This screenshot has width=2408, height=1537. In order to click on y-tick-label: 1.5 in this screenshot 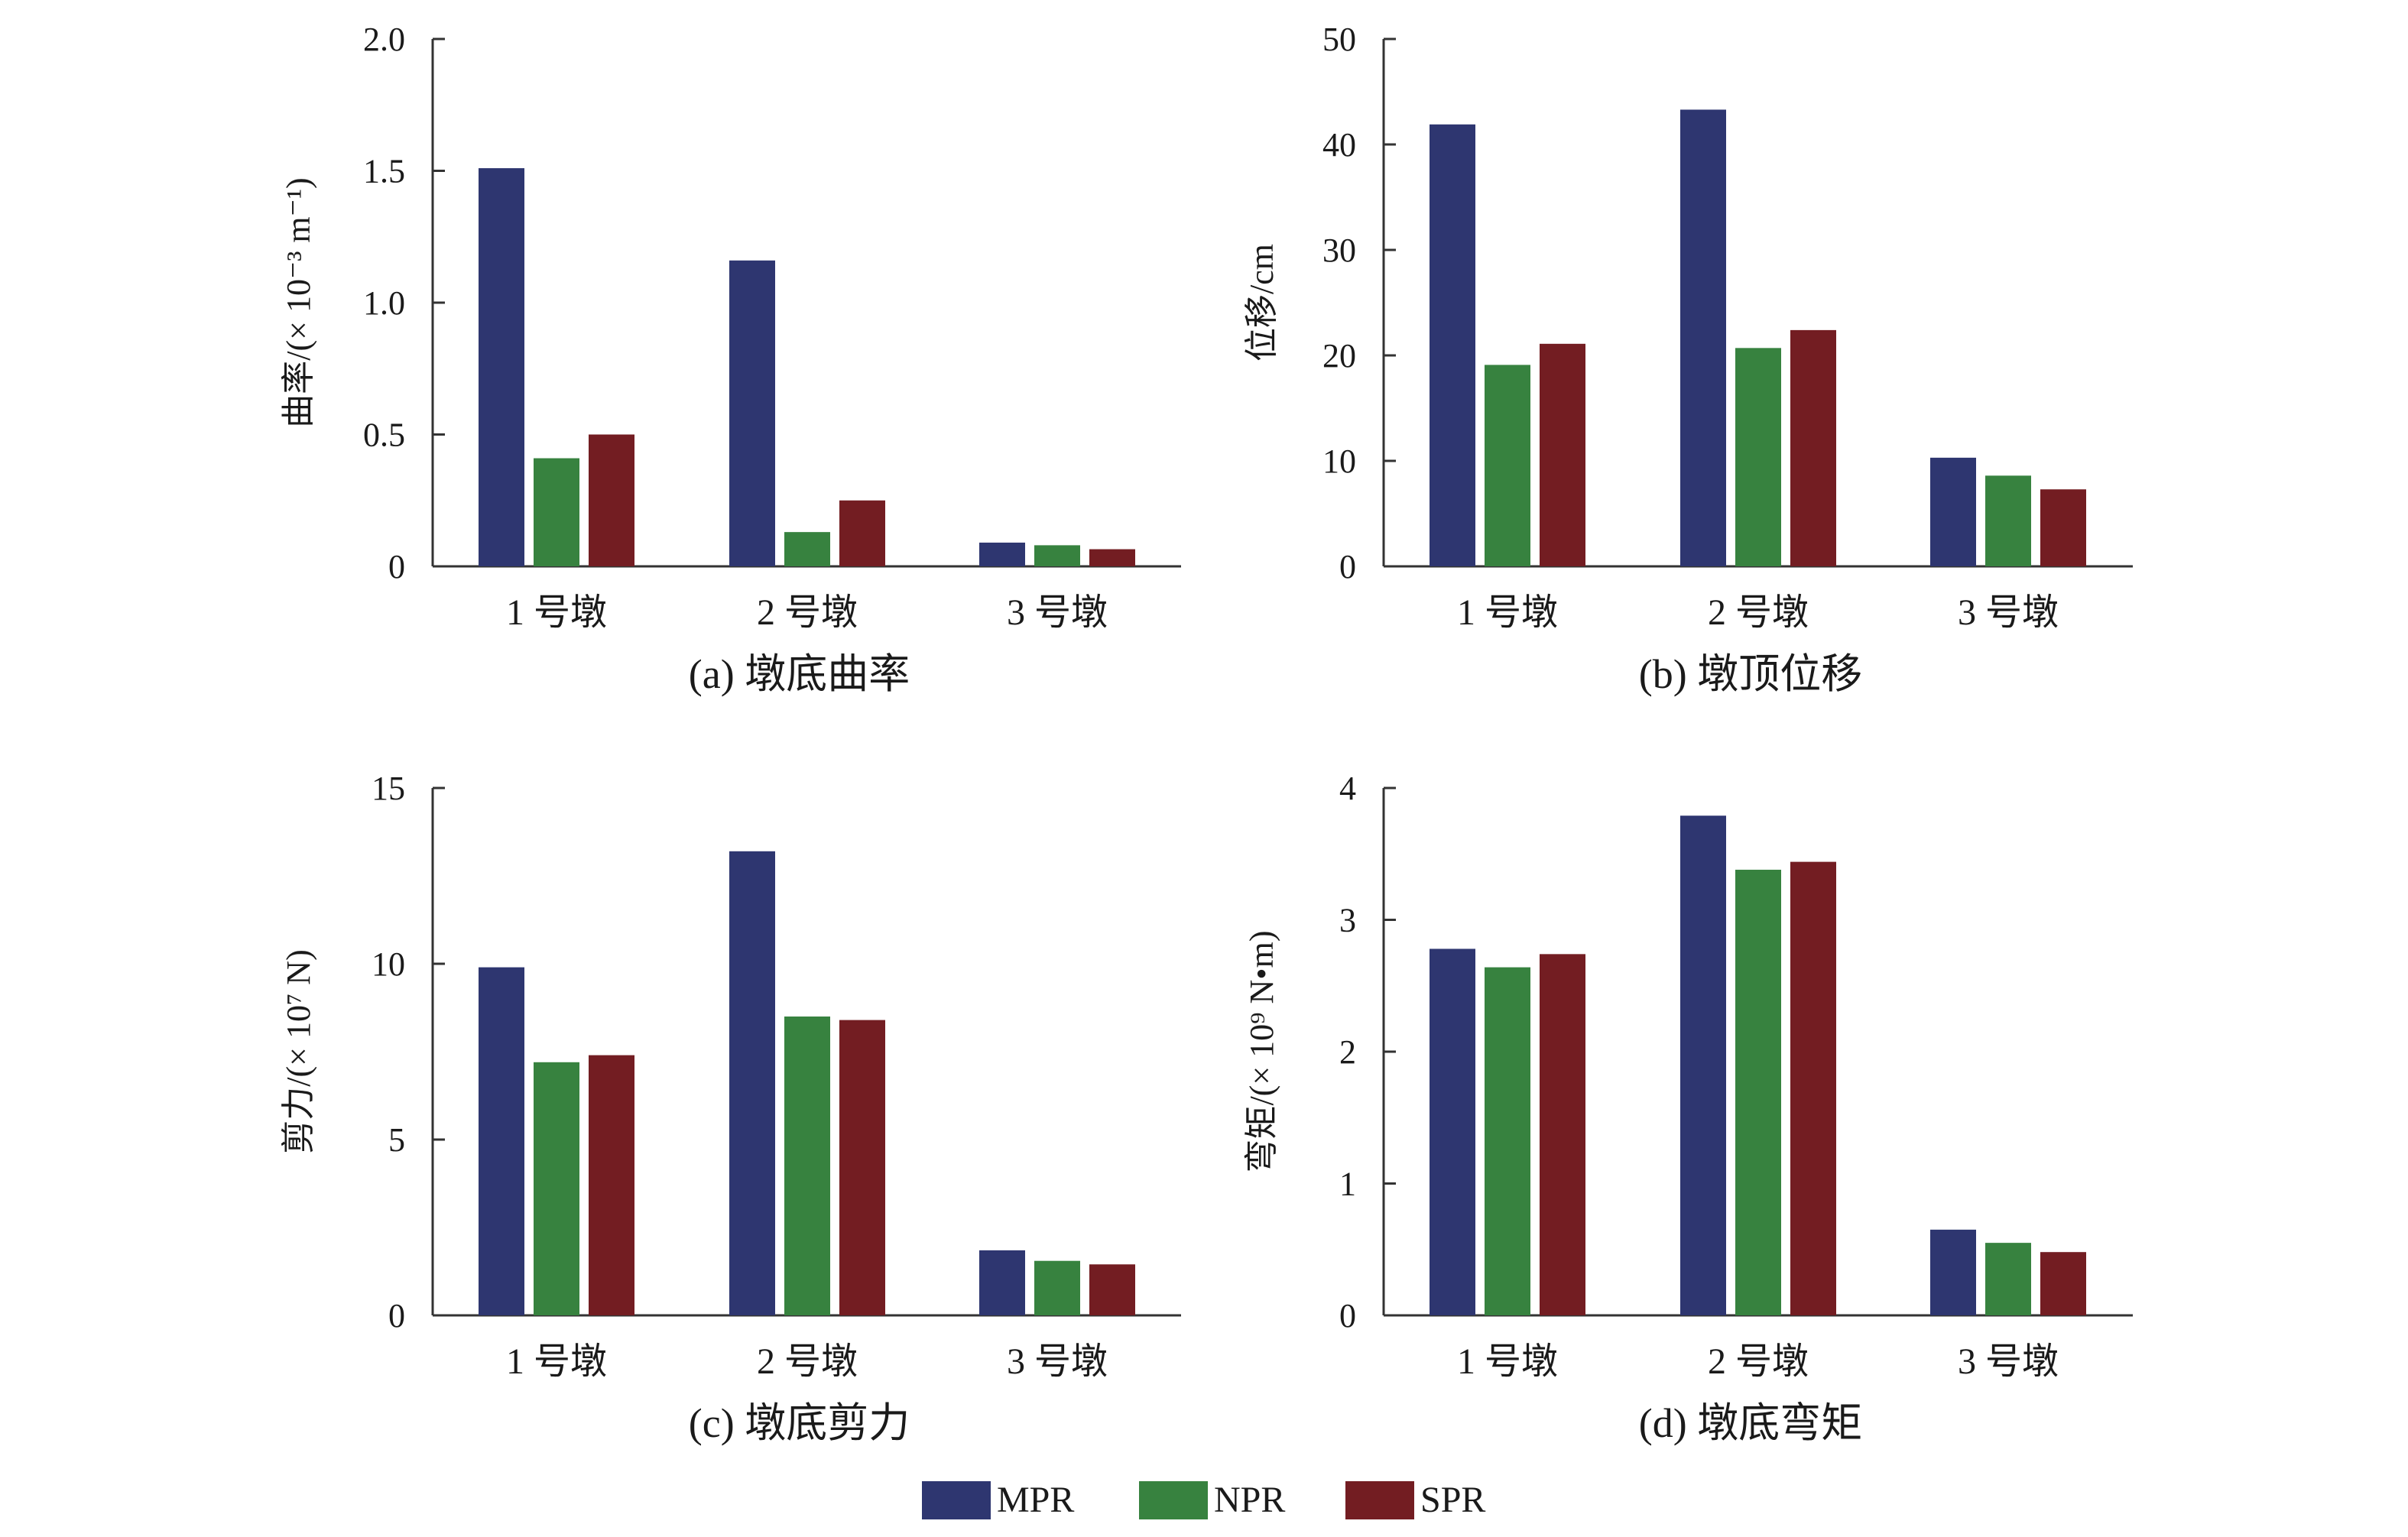, I will do `click(384, 171)`.